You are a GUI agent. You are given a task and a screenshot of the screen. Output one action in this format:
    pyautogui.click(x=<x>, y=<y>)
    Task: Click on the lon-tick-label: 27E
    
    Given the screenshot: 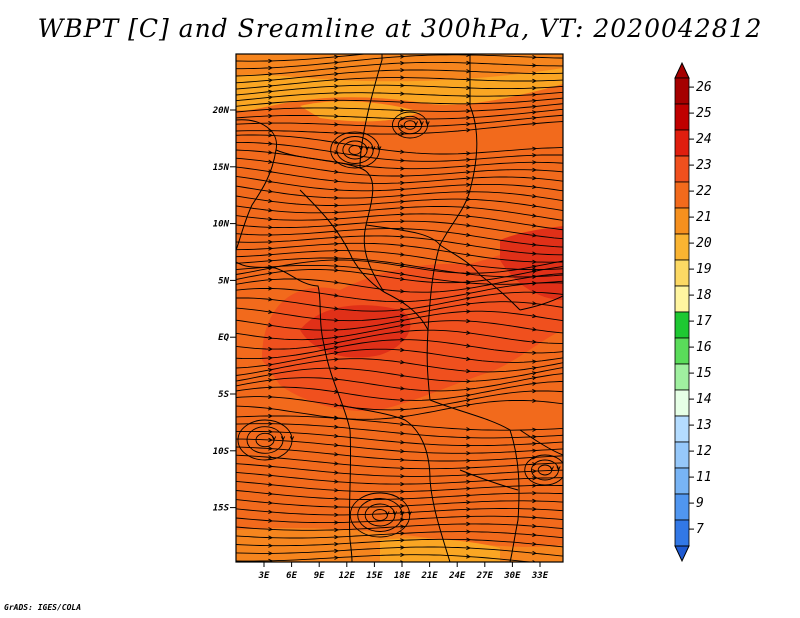 What is the action you would take?
    pyautogui.click(x=485, y=576)
    